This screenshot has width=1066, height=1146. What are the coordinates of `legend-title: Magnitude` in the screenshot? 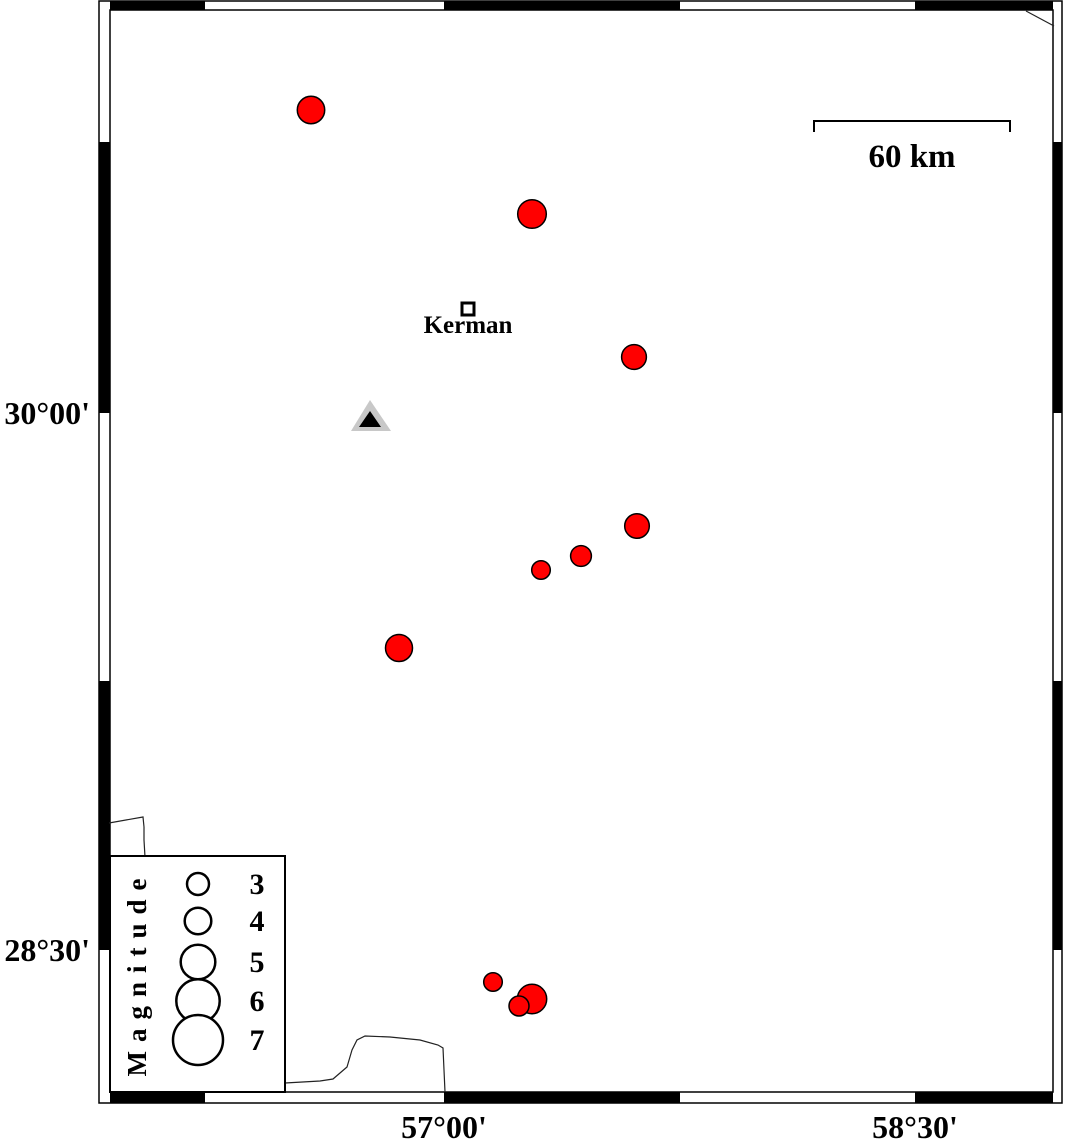 It's located at (137, 972).